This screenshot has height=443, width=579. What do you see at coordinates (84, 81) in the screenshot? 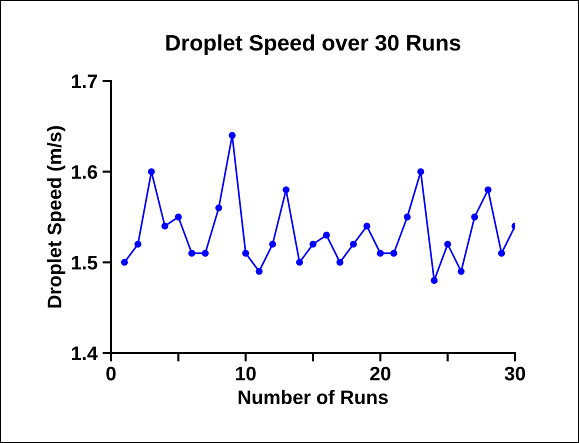
I see `y-tick-label: 1.7` at bounding box center [84, 81].